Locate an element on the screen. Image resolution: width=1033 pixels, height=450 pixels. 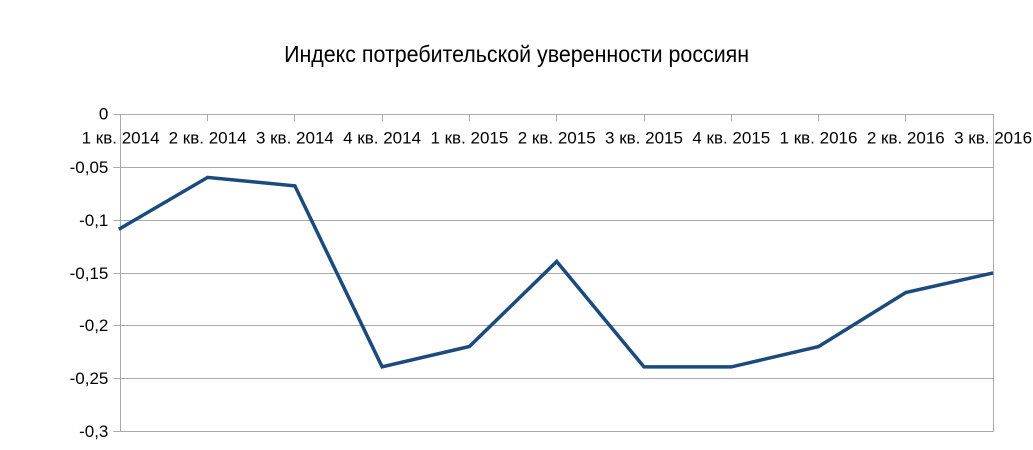
svg-text: 0 is located at coordinates (103, 114).